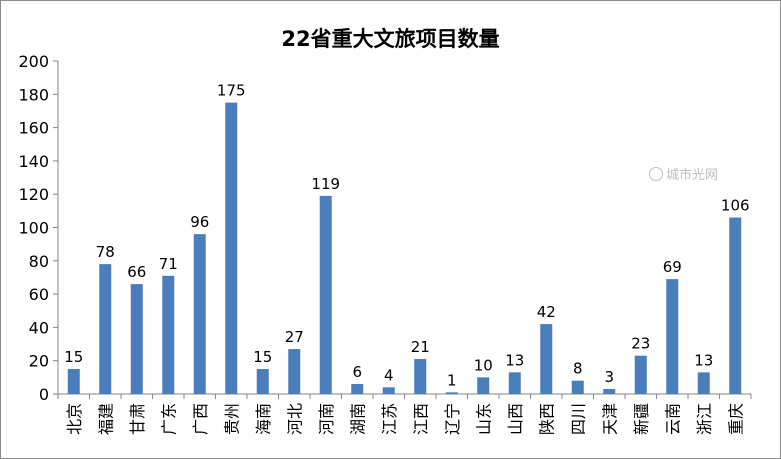  I want to click on category-label: 广东, so click(168, 419).